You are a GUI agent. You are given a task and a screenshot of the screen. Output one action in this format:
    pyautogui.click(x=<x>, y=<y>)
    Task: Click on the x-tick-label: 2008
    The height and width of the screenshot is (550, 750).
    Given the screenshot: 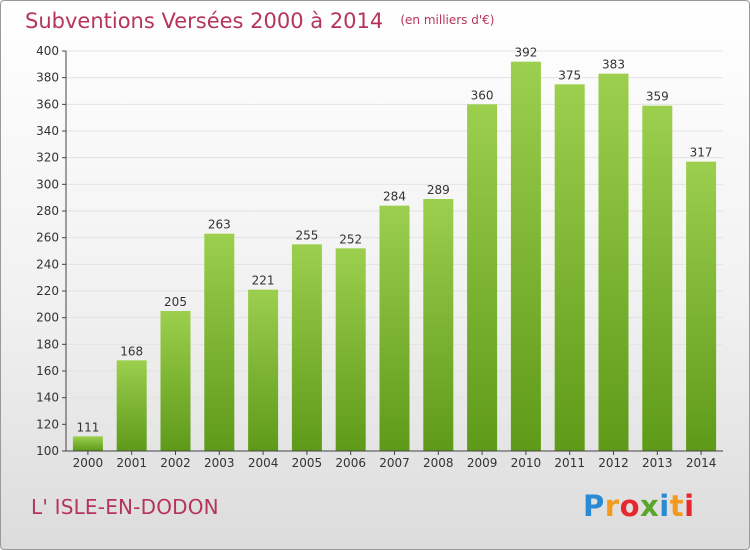 What is the action you would take?
    pyautogui.click(x=438, y=463)
    